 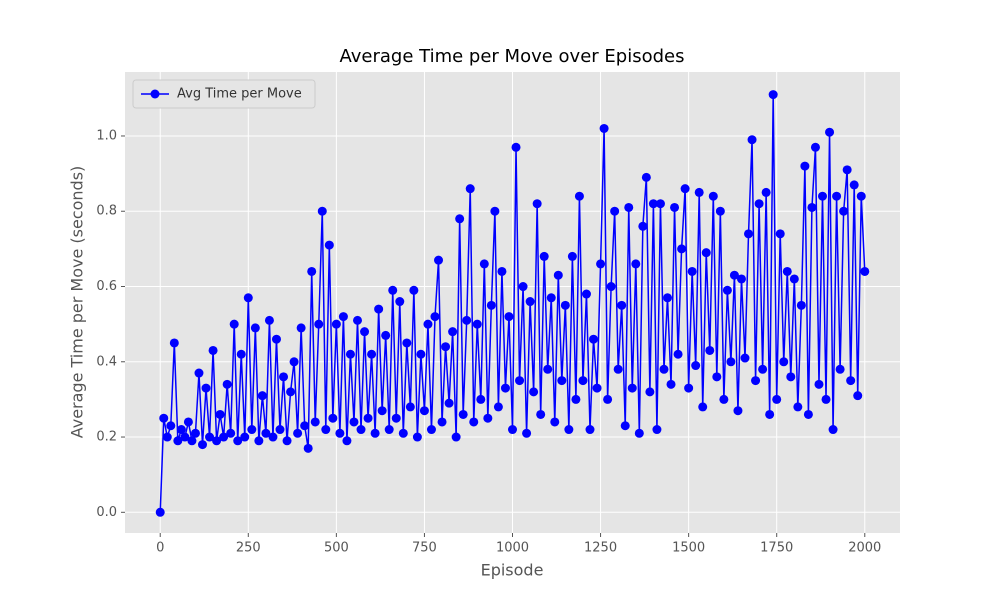 I want to click on x-tick-label: 1750, so click(x=776, y=548).